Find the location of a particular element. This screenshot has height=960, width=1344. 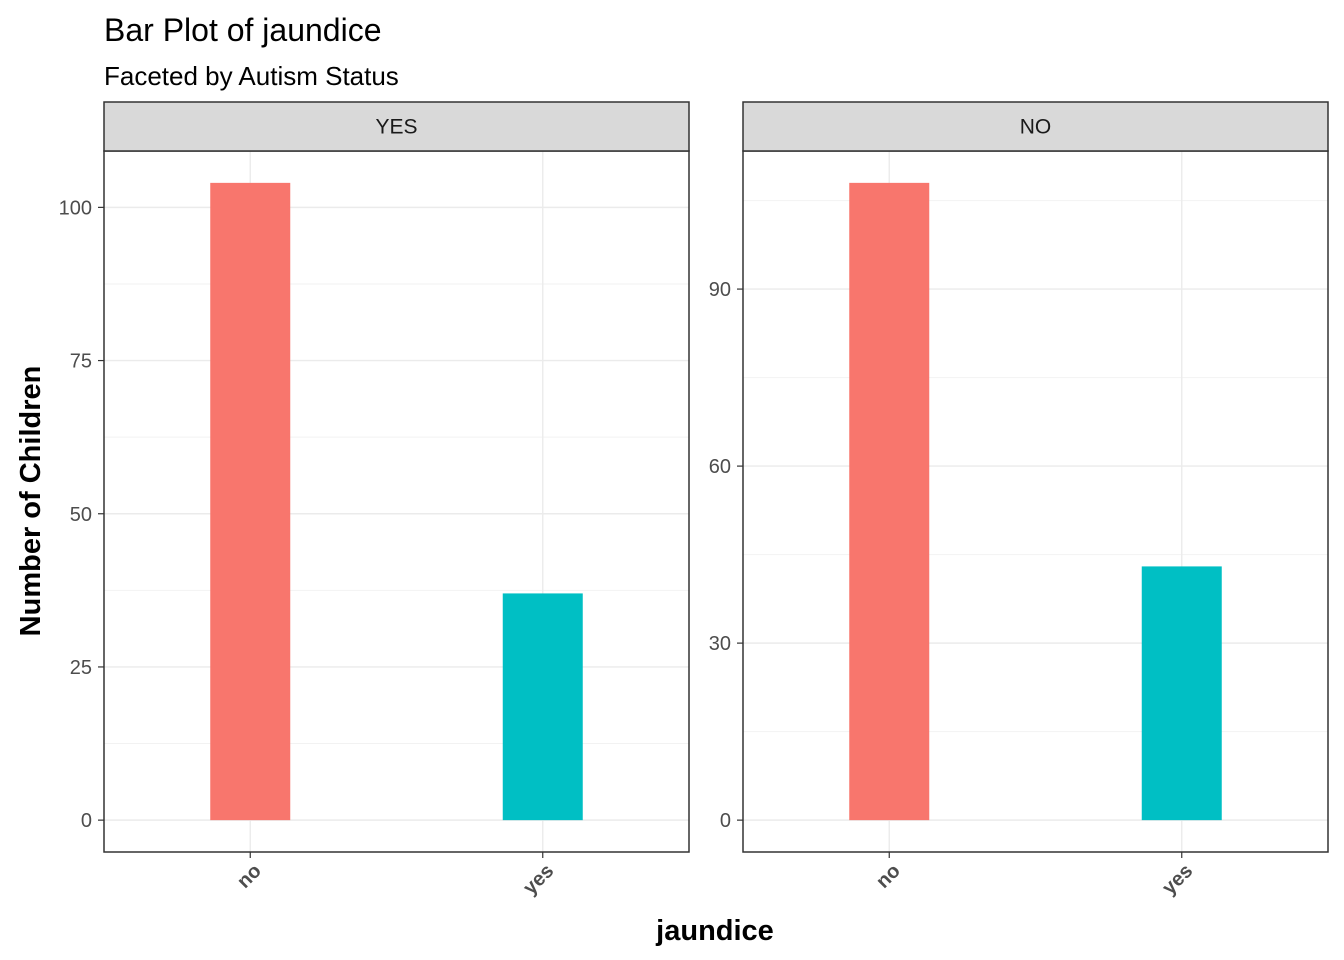

y-tick-label: 100 is located at coordinates (75, 208).